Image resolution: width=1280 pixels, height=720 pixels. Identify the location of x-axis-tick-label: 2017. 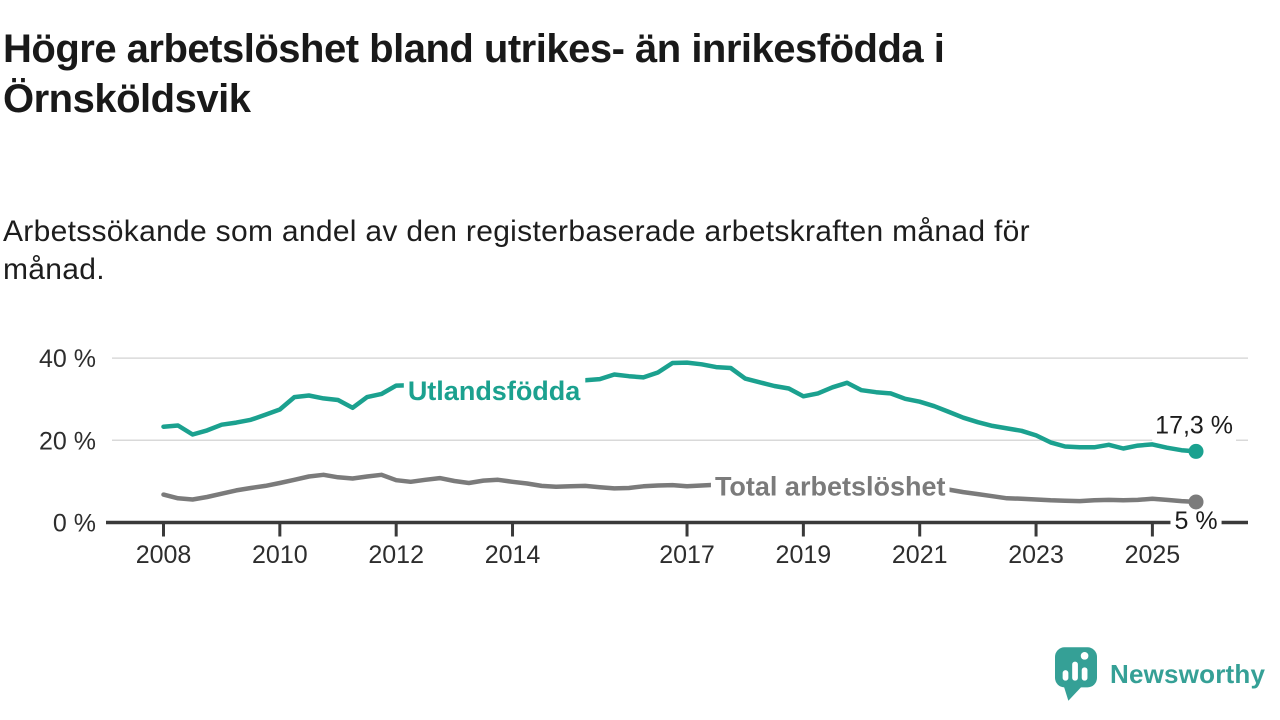
(687, 555).